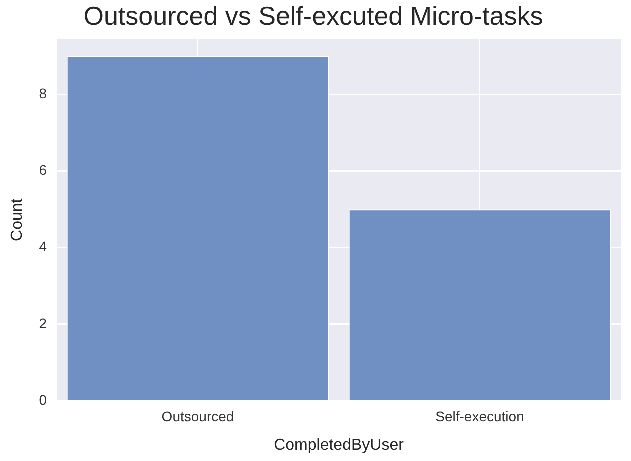  What do you see at coordinates (43, 323) in the screenshot?
I see `y-tick-label: 2` at bounding box center [43, 323].